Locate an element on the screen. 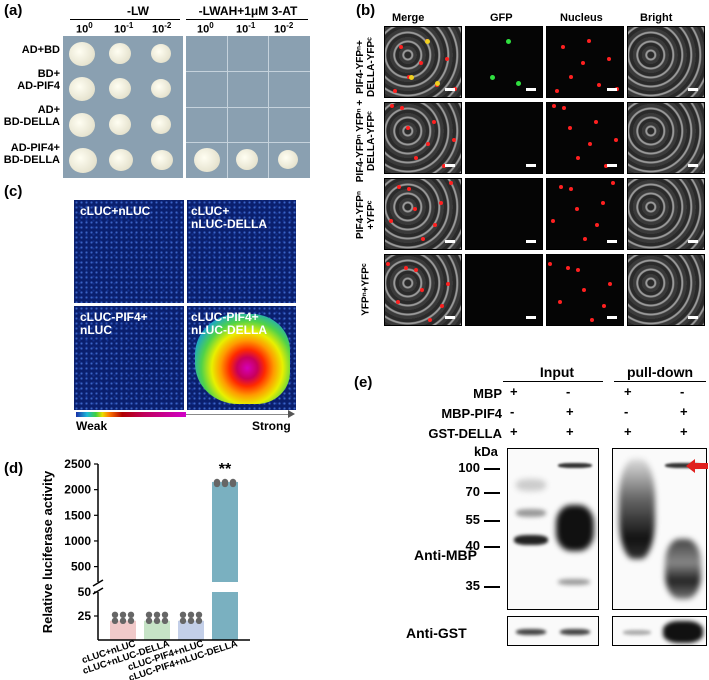 The height and width of the screenshot is (680, 709). blot-pulldown-gst is located at coordinates (659, 631).